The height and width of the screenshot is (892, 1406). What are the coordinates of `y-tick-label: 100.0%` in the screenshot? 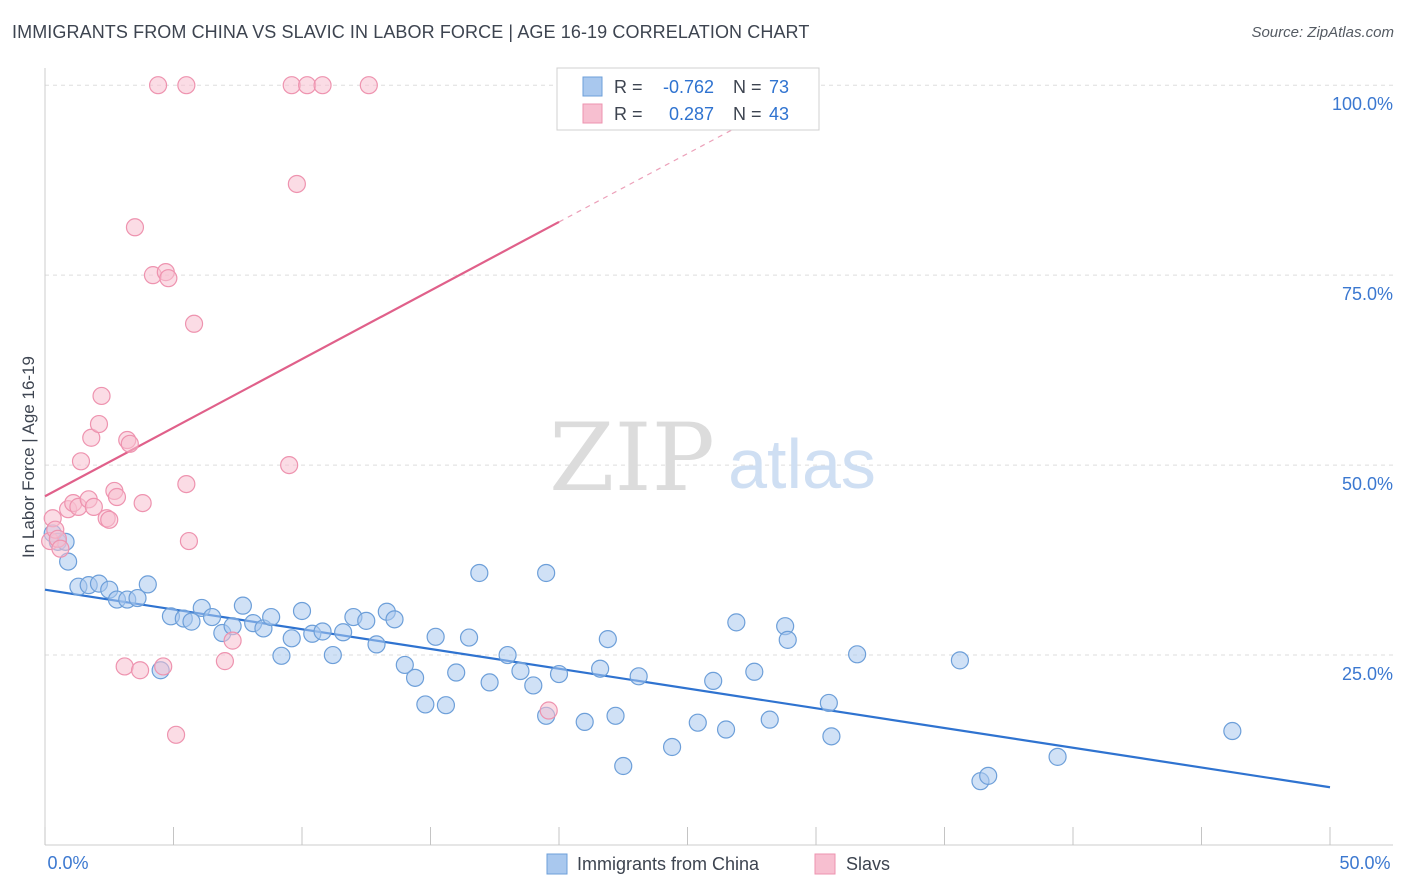 It's located at (1362, 104).